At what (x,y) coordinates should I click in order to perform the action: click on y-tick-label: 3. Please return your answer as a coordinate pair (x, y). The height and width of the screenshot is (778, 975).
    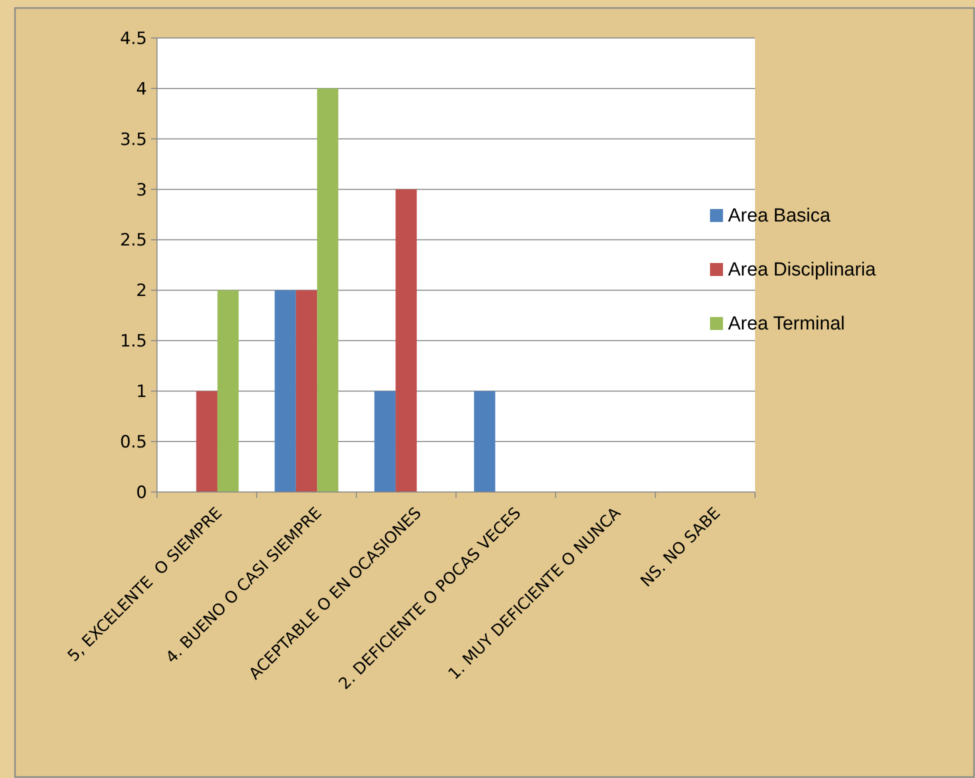
    Looking at the image, I should click on (141, 190).